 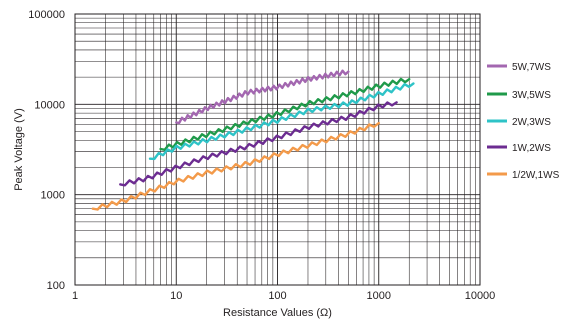 I want to click on y-tick-label: 1000, so click(x=53, y=196).